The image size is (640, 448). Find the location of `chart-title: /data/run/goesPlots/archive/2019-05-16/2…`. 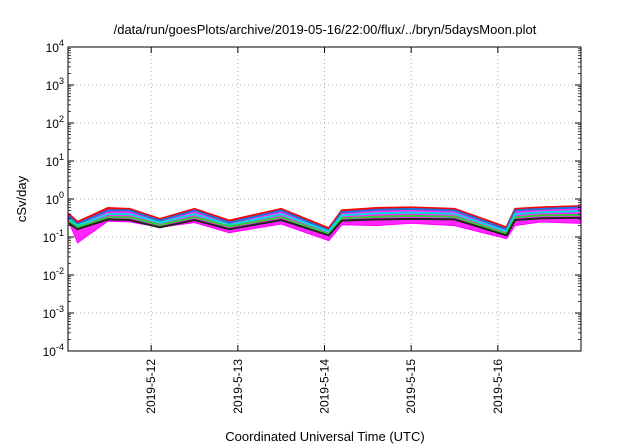

chart-title: /data/run/goesPlots/archive/2019-05-16/2… is located at coordinates (325, 29).